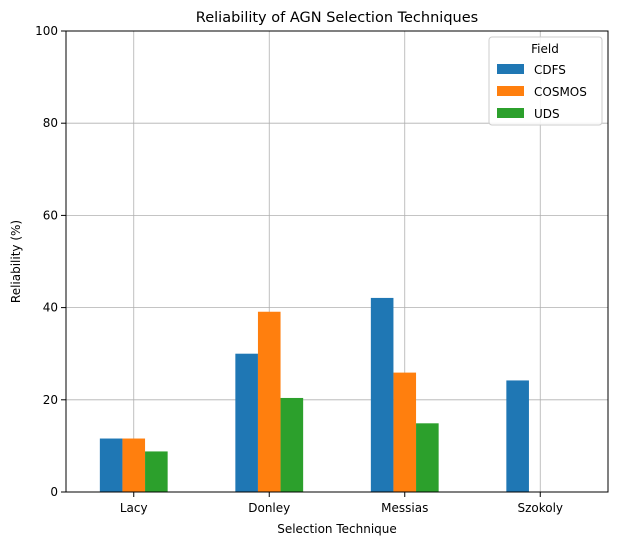 This screenshot has height=545, width=618. What do you see at coordinates (50, 308) in the screenshot?
I see `y-tick-label: 40` at bounding box center [50, 308].